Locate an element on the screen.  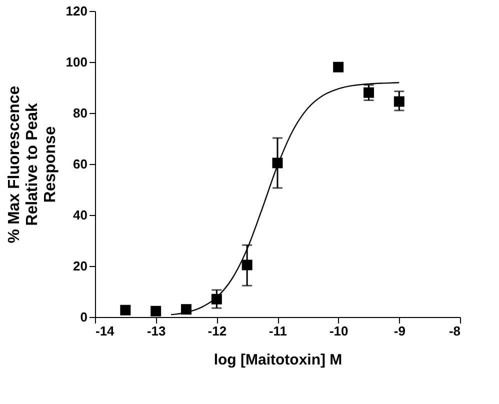
x-tick-label: -10 is located at coordinates (338, 331).